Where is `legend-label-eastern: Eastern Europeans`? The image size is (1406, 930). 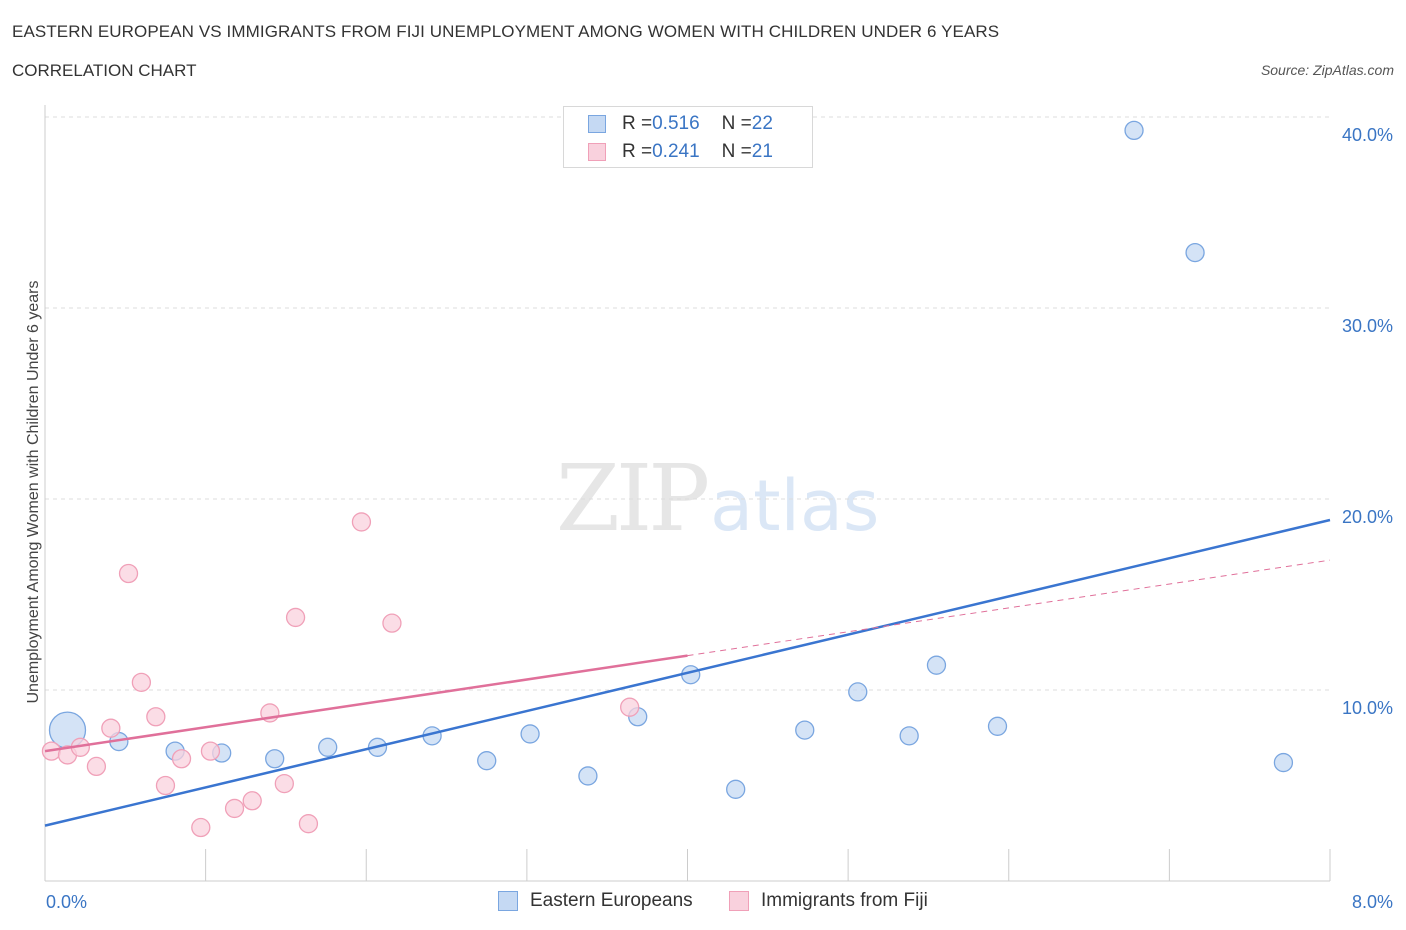 legend-label-eastern: Eastern Europeans is located at coordinates (611, 900).